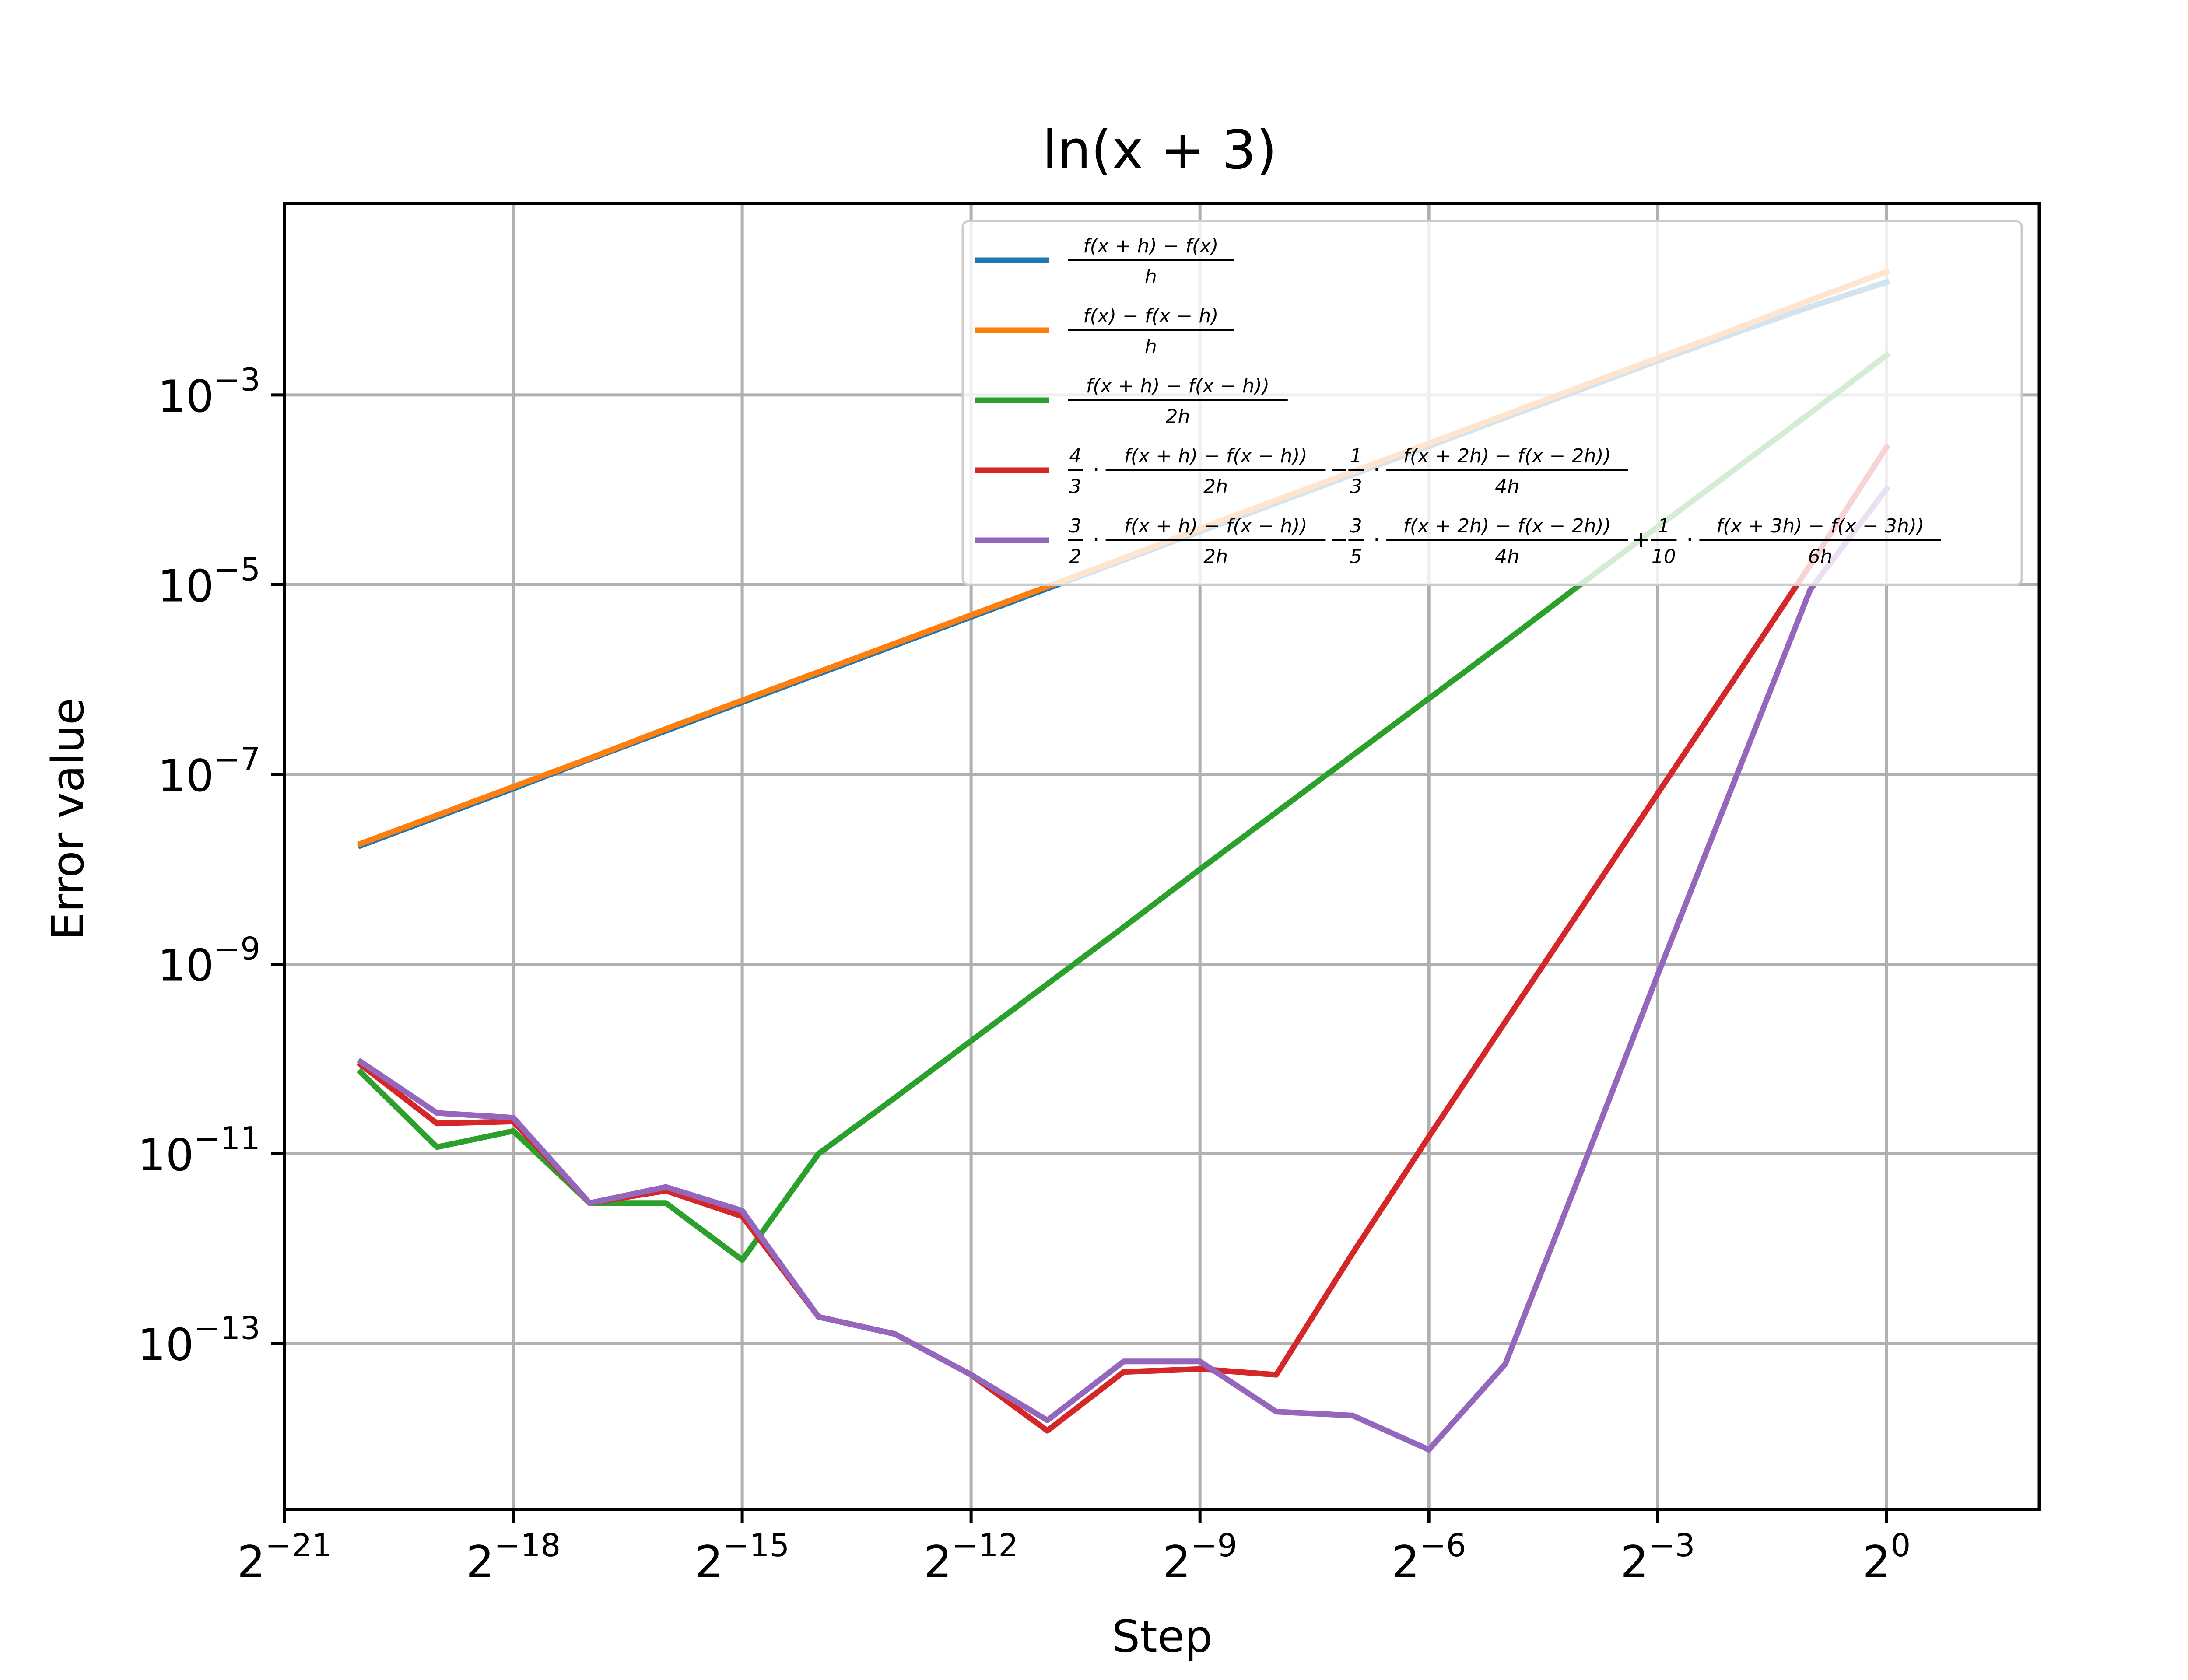 The width and height of the screenshot is (2188, 1680). Describe the element at coordinates (1641, 540) in the screenshot. I see `legend-operator: +` at that location.